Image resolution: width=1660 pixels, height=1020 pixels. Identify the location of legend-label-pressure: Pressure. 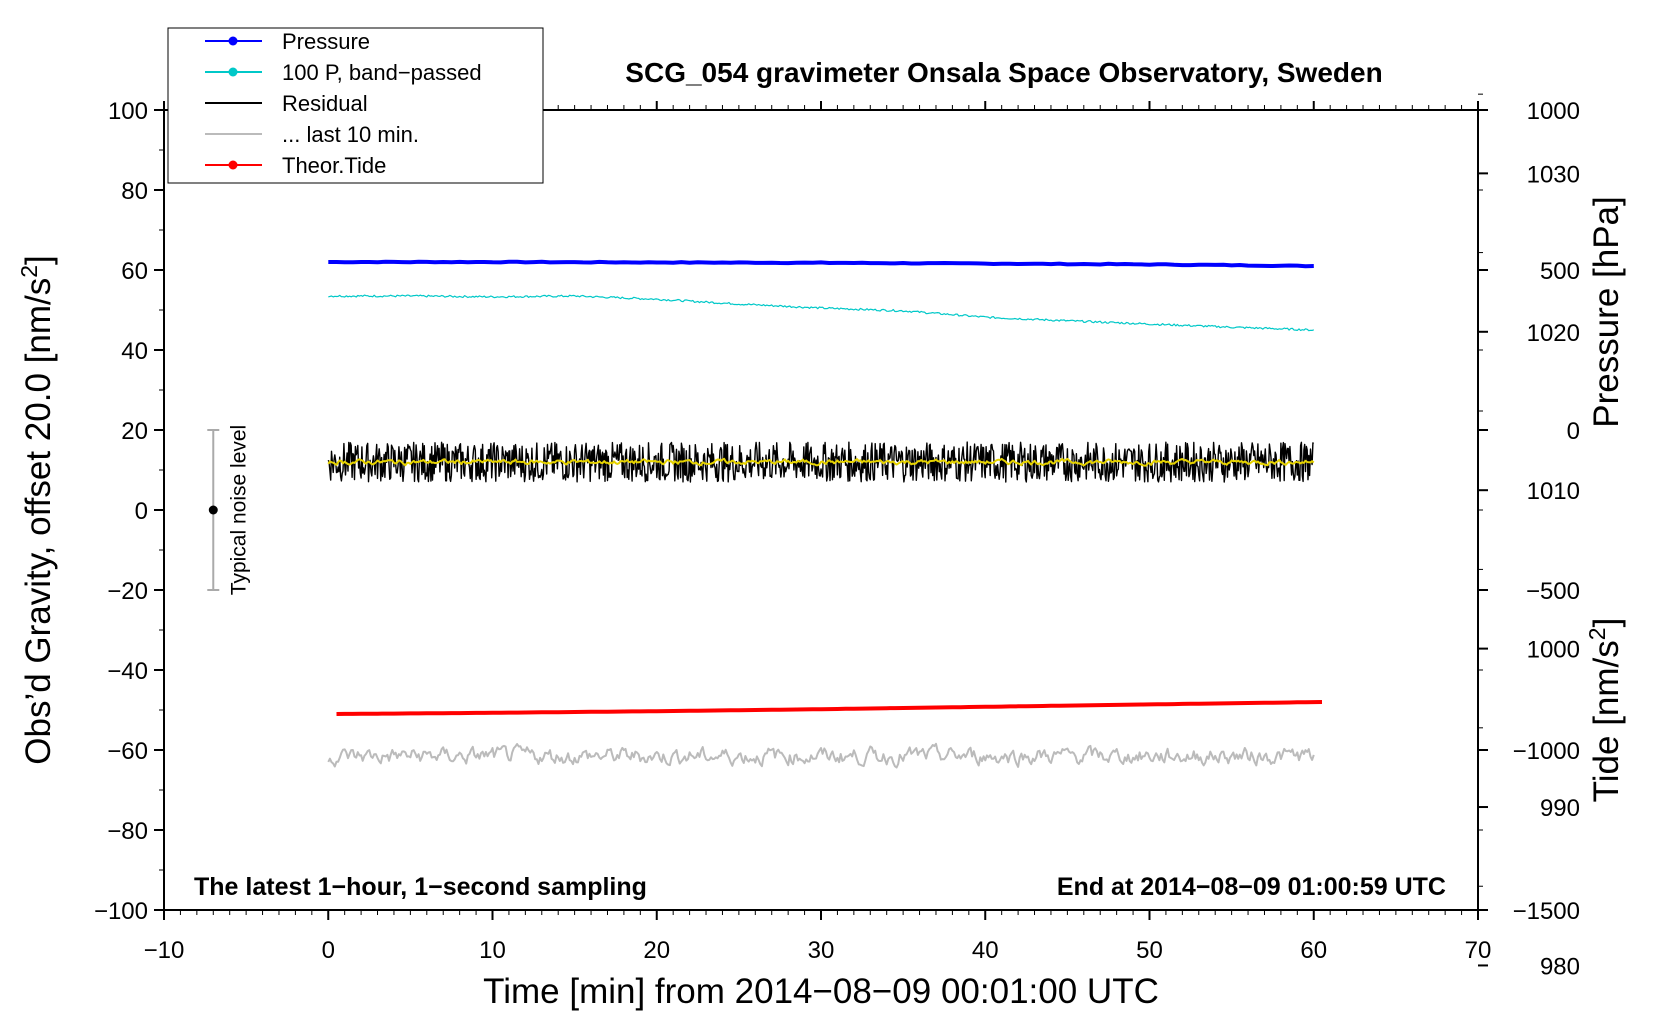
(326, 41).